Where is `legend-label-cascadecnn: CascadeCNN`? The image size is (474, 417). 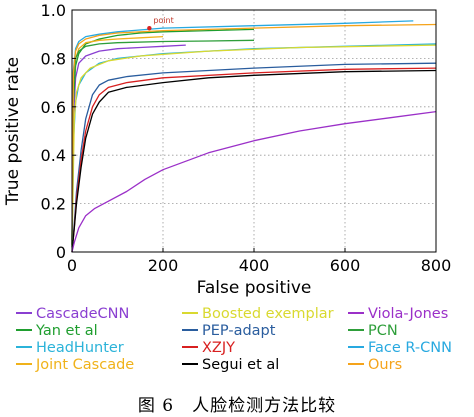
legend-label-cascadecnn: CascadeCNN is located at coordinates (82, 314).